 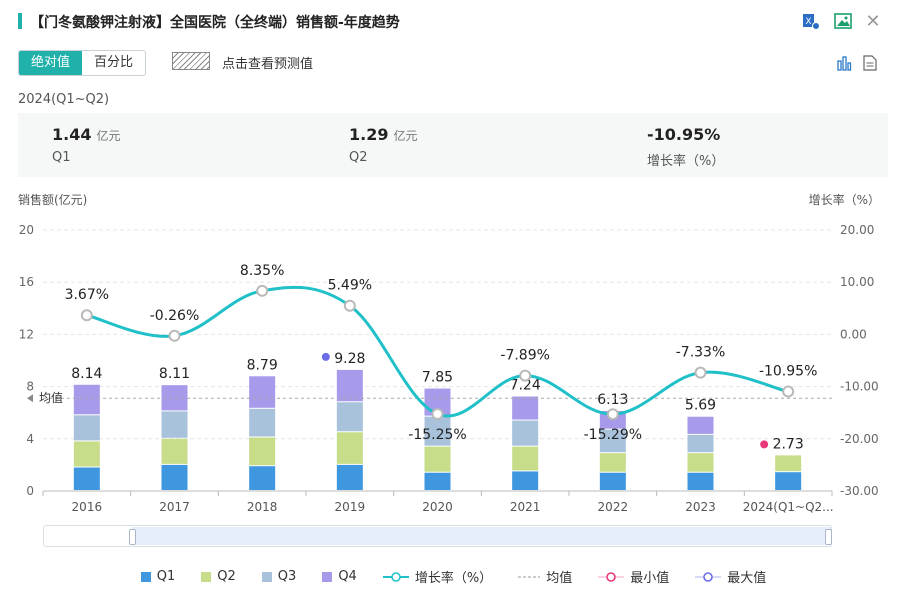 What do you see at coordinates (53, 200) in the screenshot?
I see `y-axis-title: 销售额(亿元)` at bounding box center [53, 200].